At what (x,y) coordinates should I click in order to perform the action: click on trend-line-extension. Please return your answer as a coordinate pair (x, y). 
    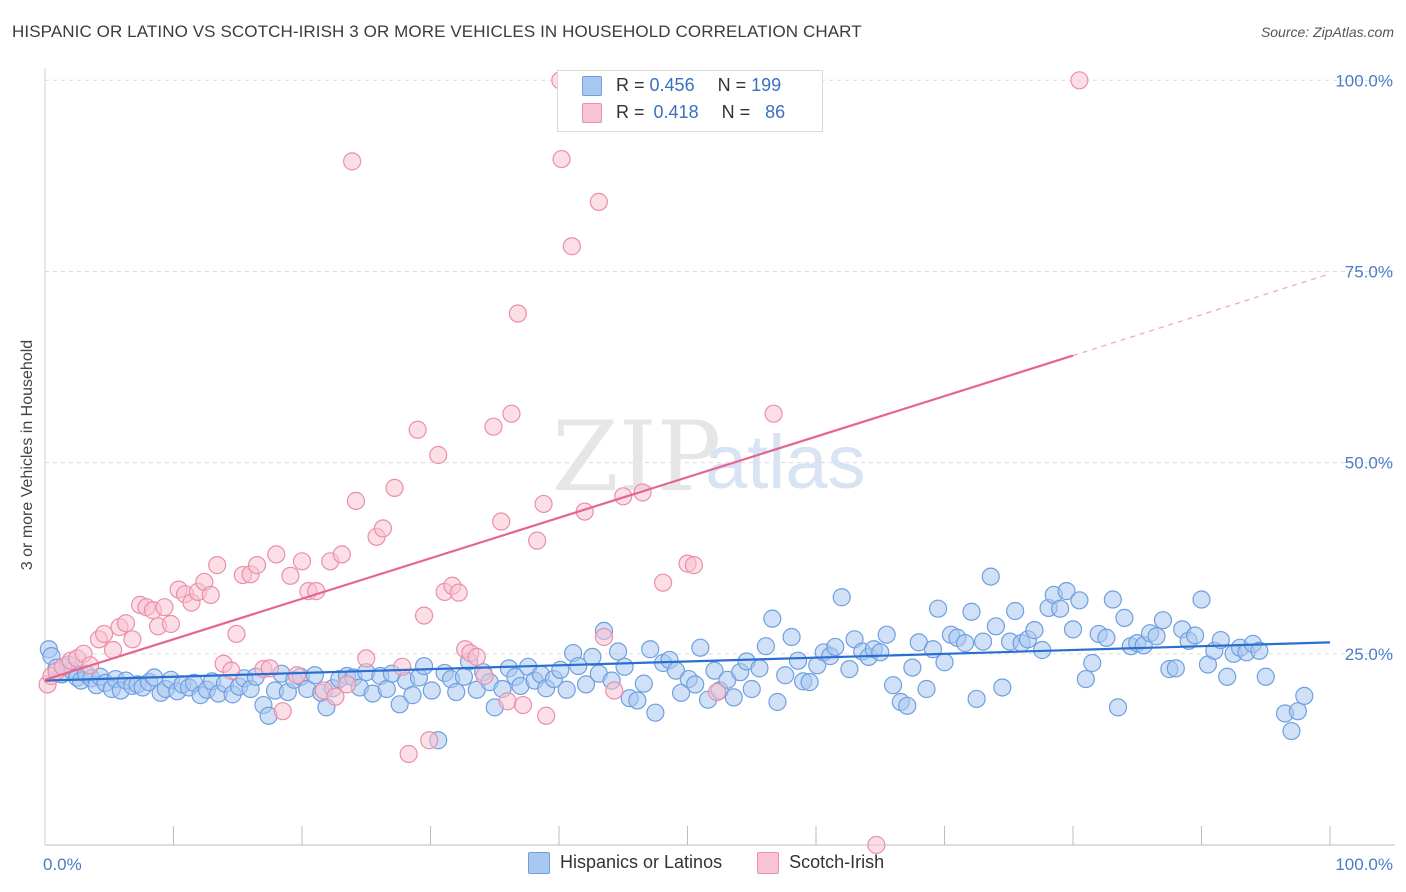
    Looking at the image, I should click on (1201, 315).